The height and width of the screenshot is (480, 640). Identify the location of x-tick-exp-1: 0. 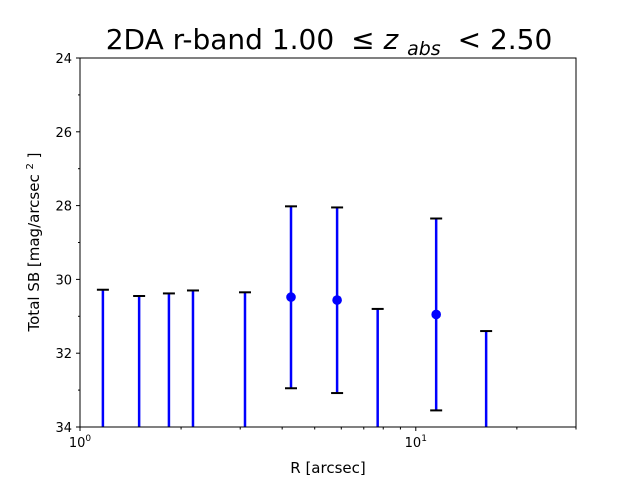
(88, 439).